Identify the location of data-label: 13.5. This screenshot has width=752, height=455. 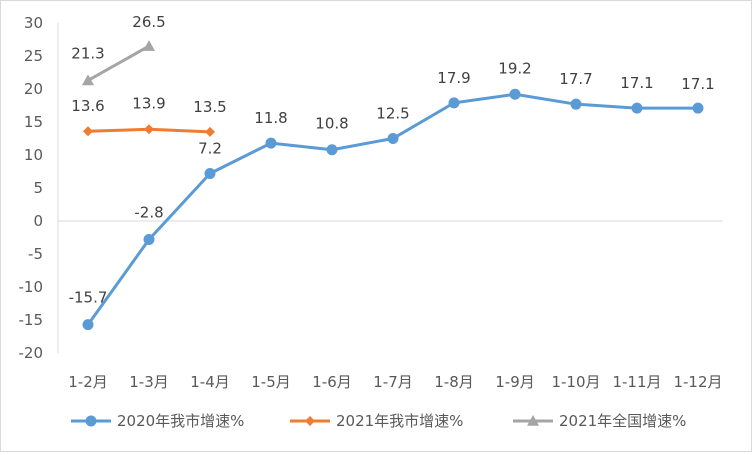
(209, 107).